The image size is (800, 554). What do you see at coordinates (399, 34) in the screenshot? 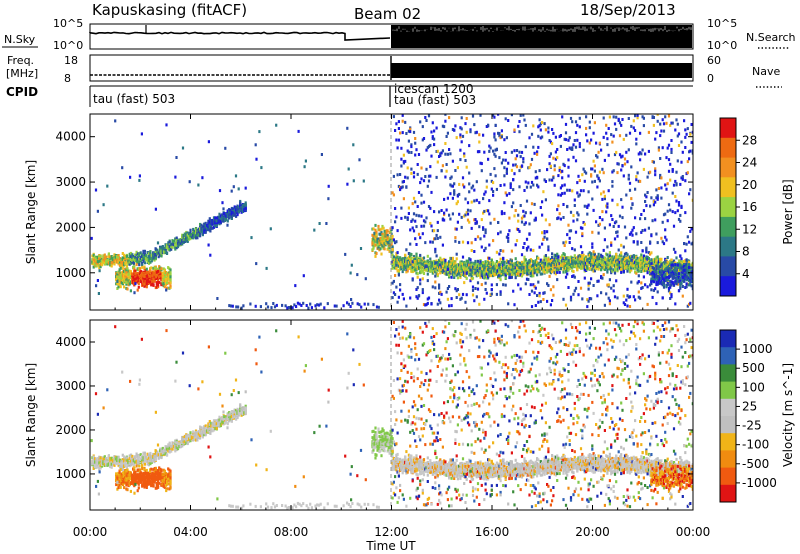
I see `nsky-strip: N.Sky 10^5 10^0 10^5 10^0 N.Search` at bounding box center [399, 34].